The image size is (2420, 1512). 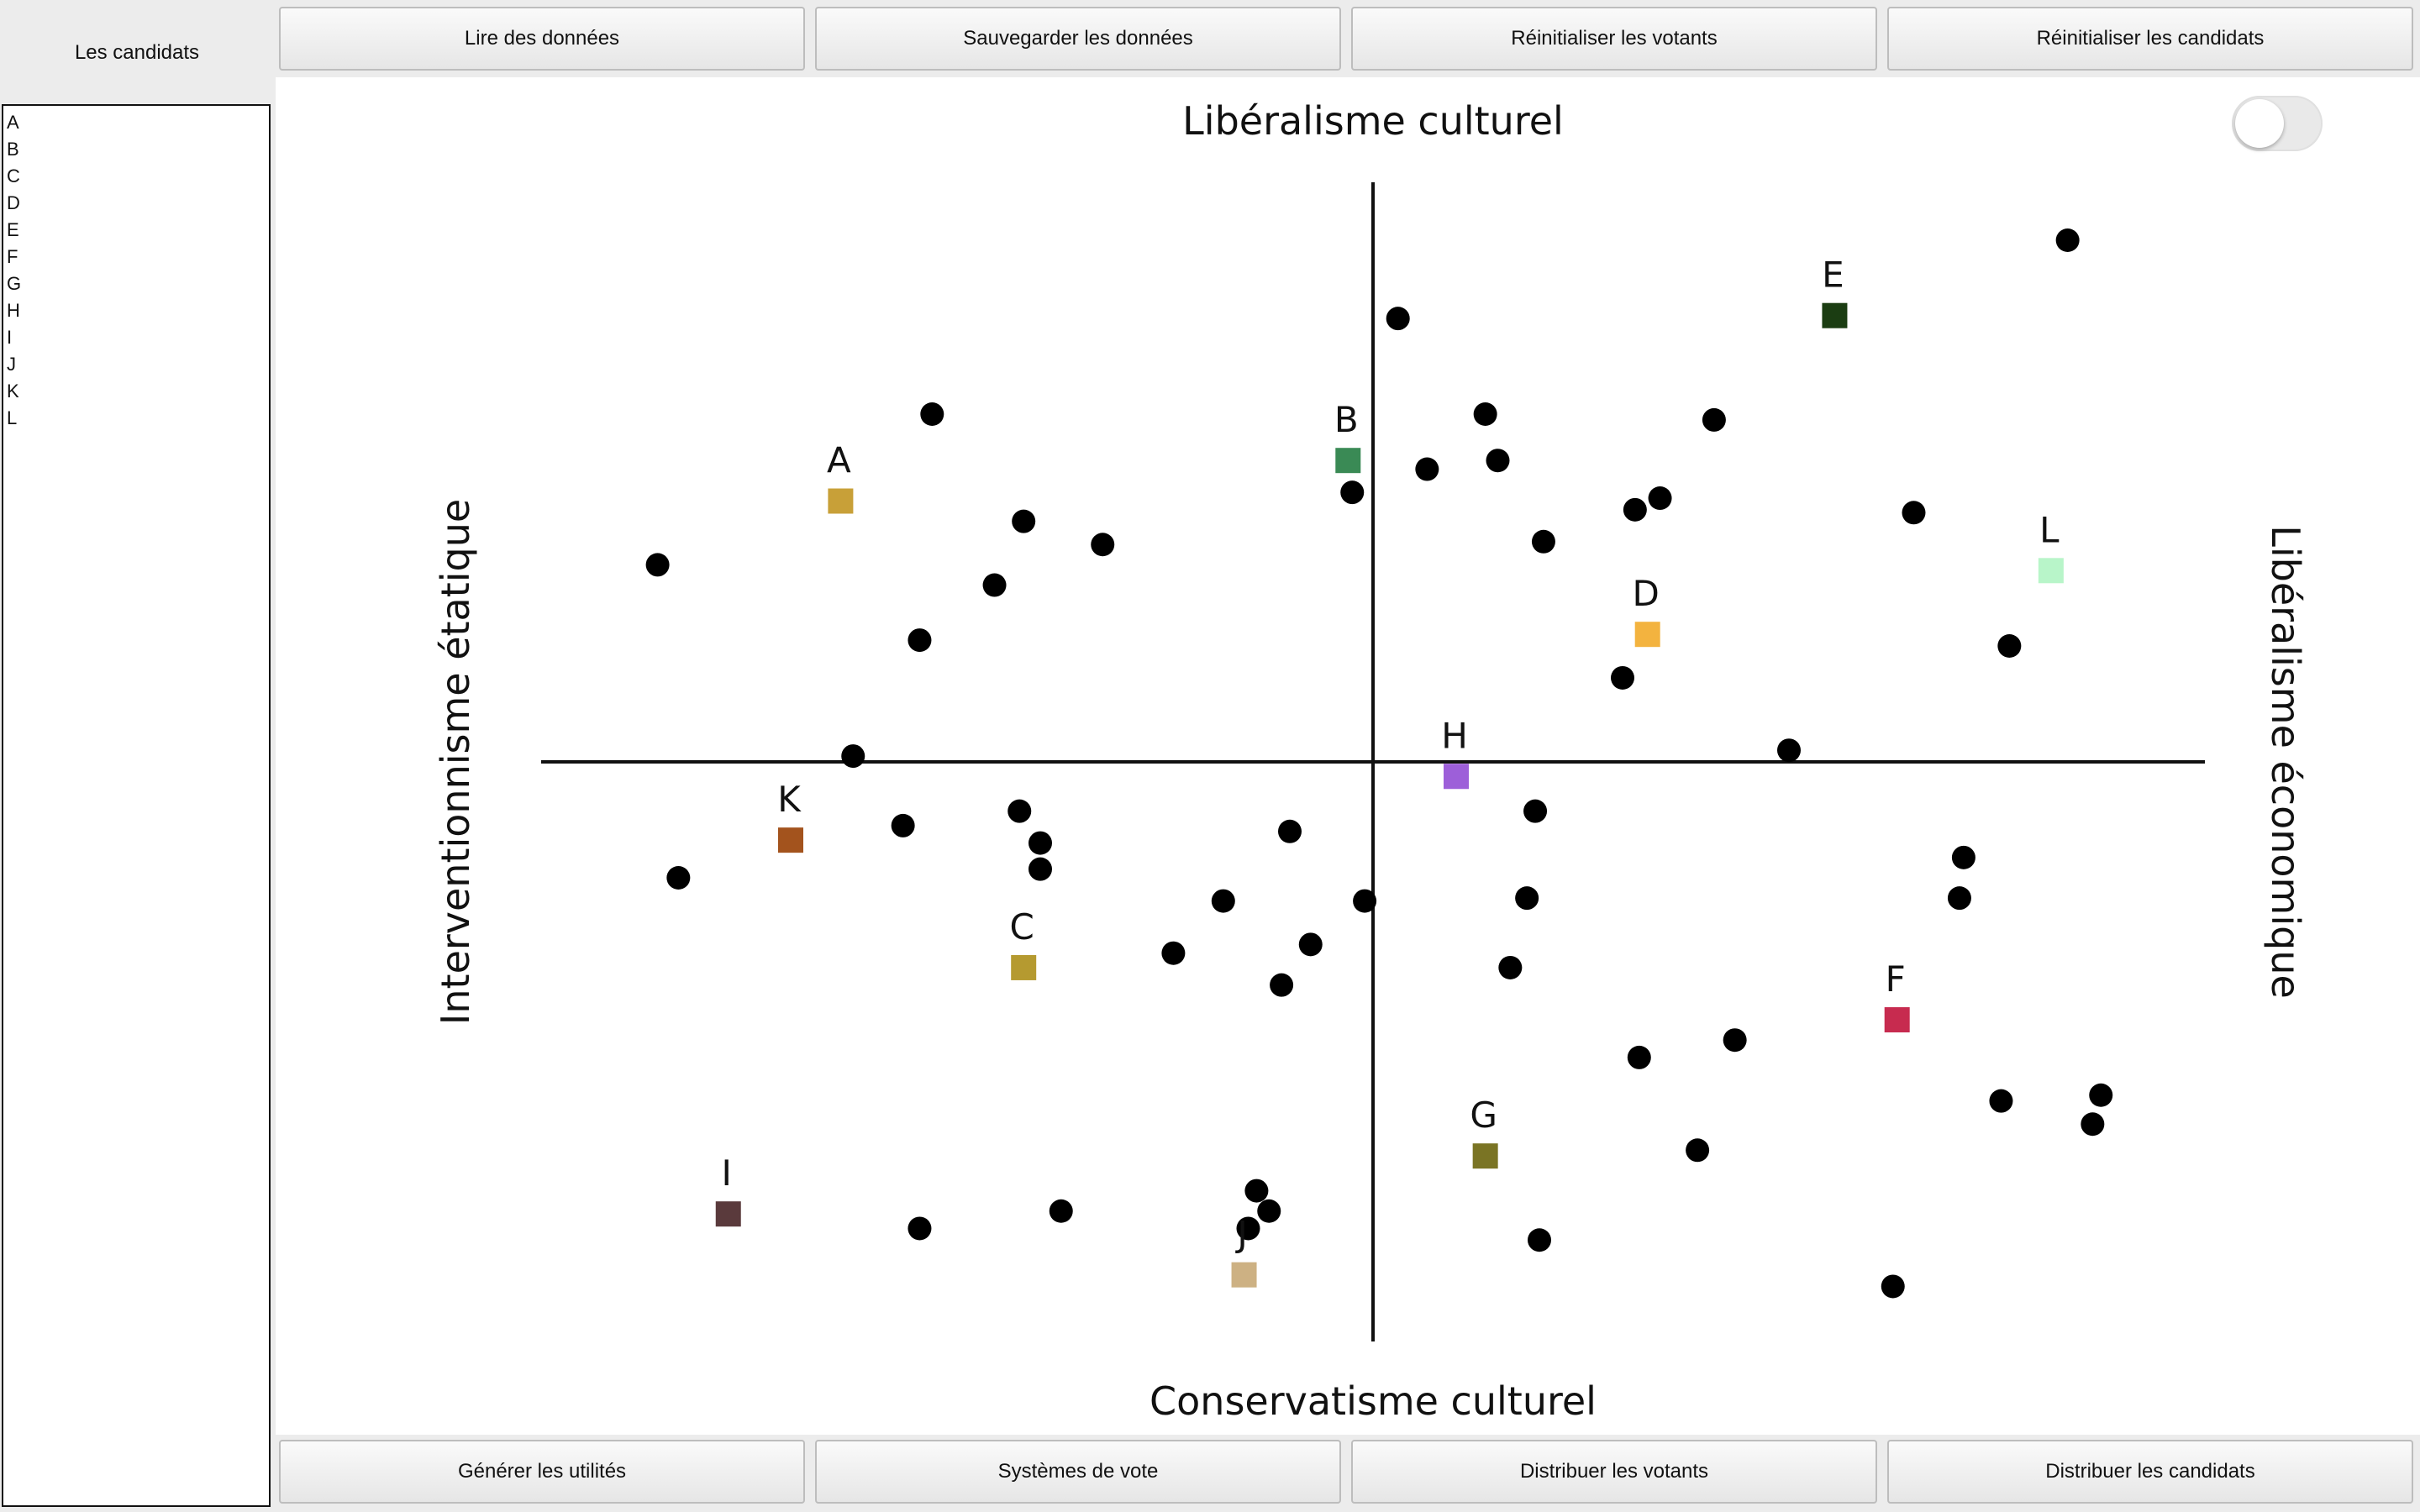 What do you see at coordinates (1078, 1472) in the screenshot?
I see `voting-systems-button: Systèmes de vote` at bounding box center [1078, 1472].